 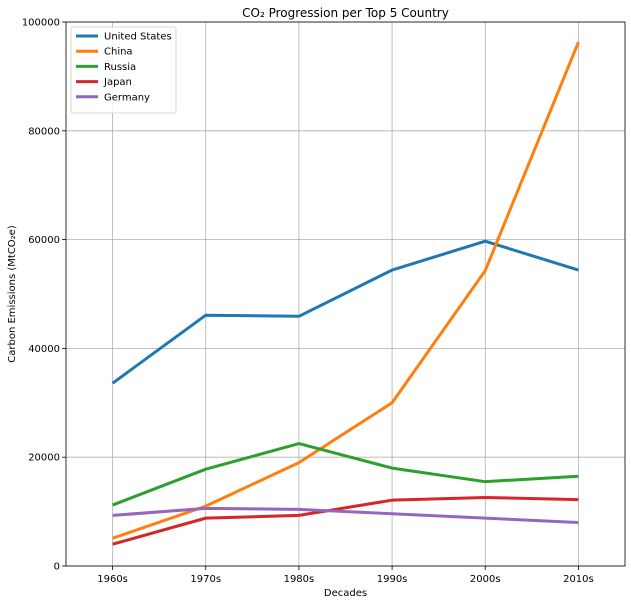 I want to click on legend-label: China, so click(x=118, y=52).